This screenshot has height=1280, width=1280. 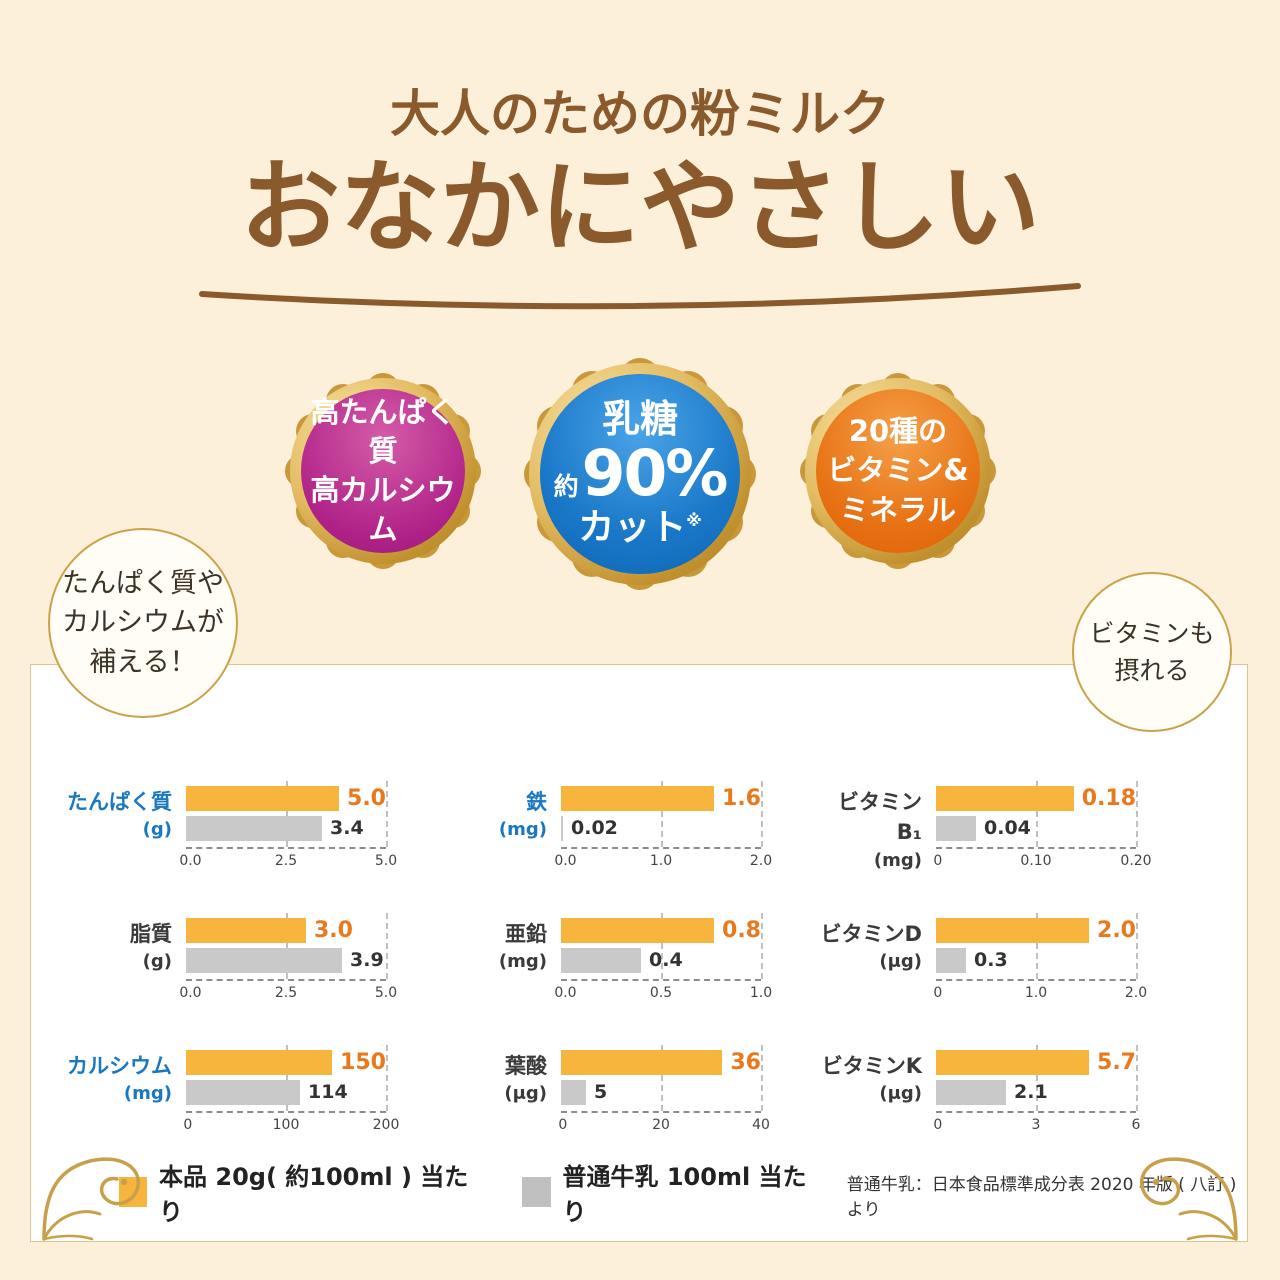 I want to click on product-bar-row: 0.18, so click(x=1036, y=798).